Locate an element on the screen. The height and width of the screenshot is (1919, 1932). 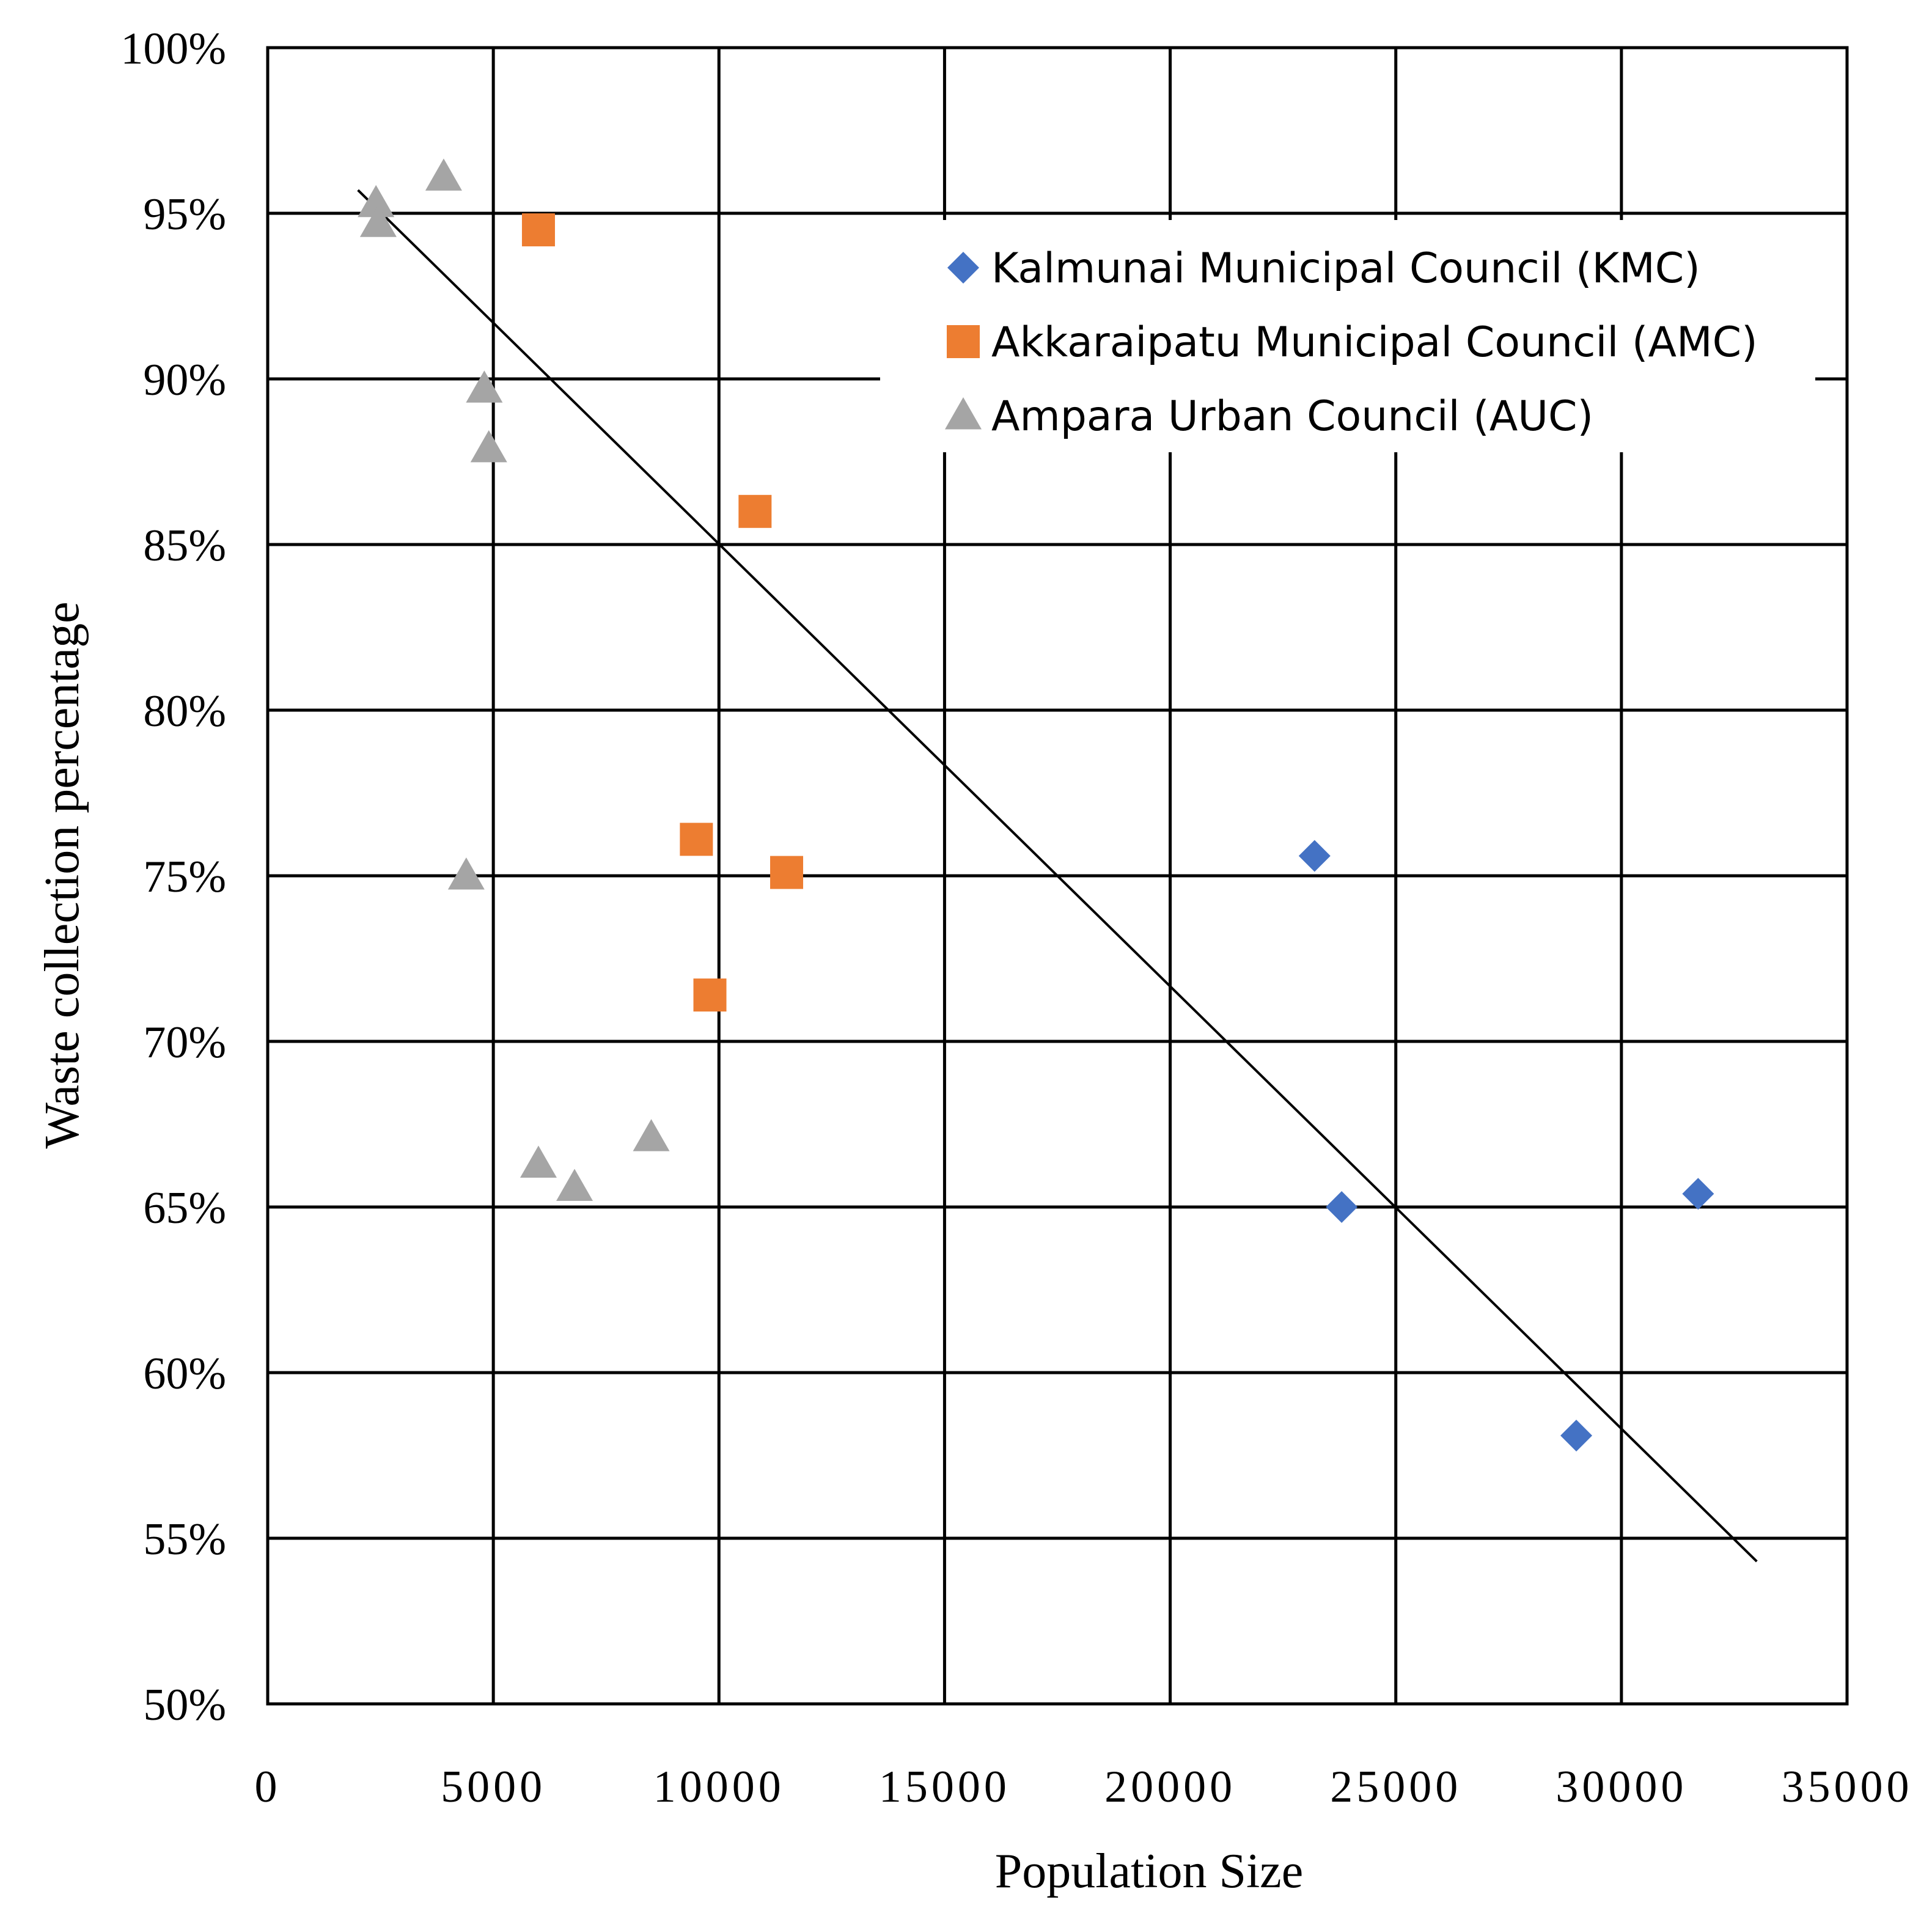
y-tick-label: 70% is located at coordinates (184, 1043).